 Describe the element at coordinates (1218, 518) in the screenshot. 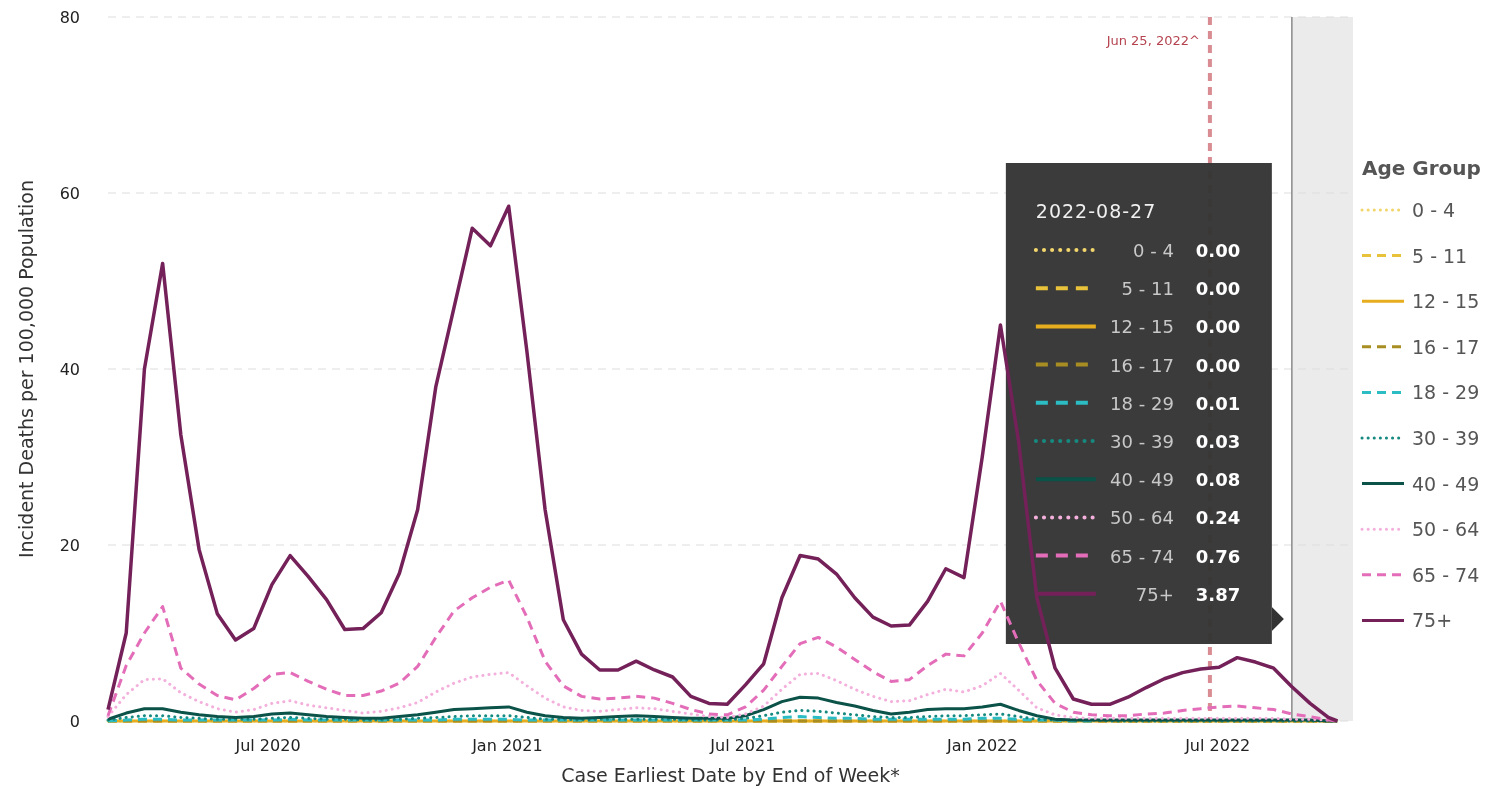

I see `annotation: 0.24` at that location.